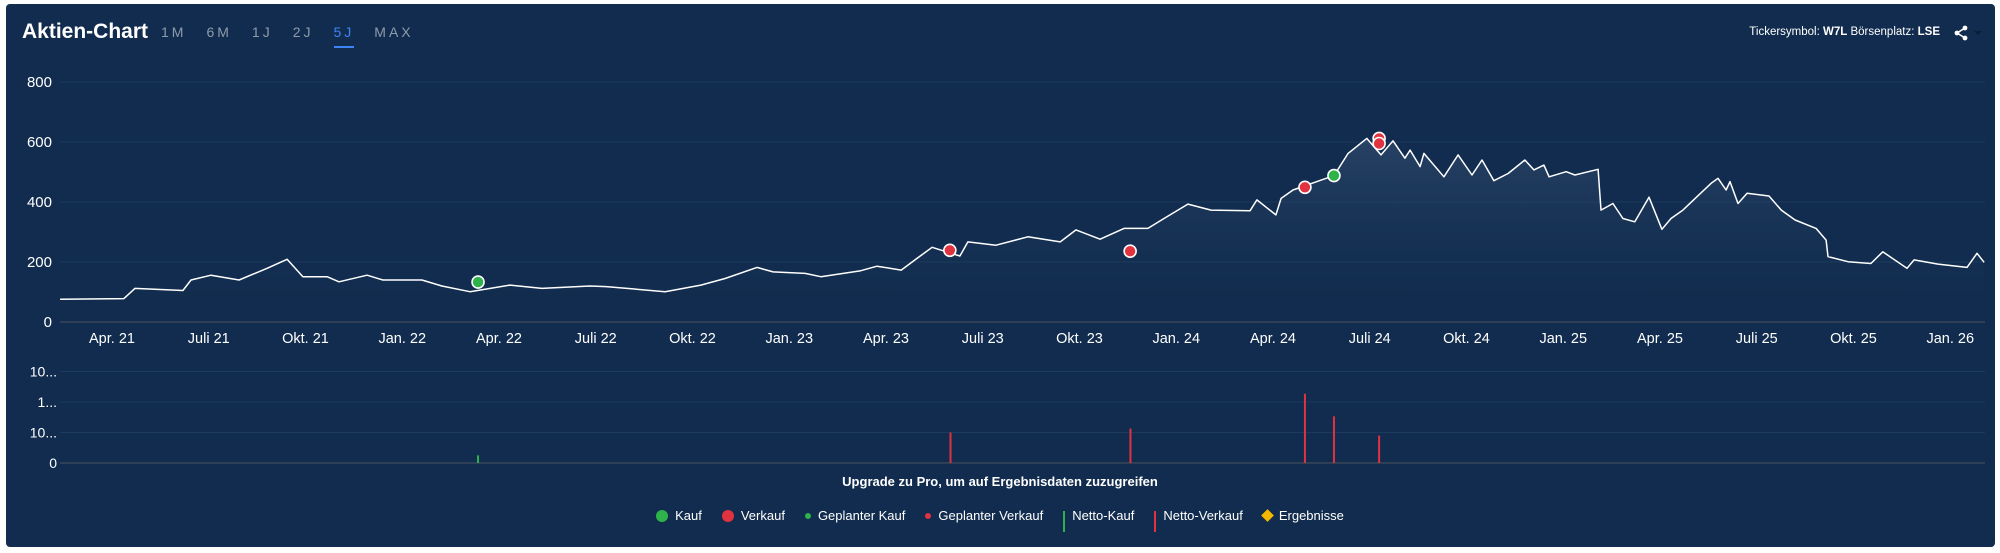  Describe the element at coordinates (596, 339) in the screenshot. I see `x-tick-label: Juli 22` at that location.